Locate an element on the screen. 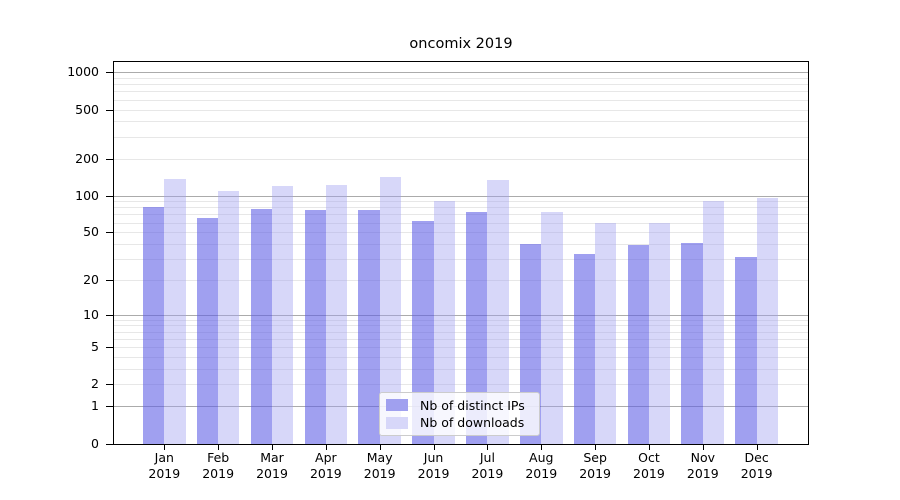 This screenshot has height=500, width=900. legend-label-downloads: Nb of downloads is located at coordinates (472, 423).